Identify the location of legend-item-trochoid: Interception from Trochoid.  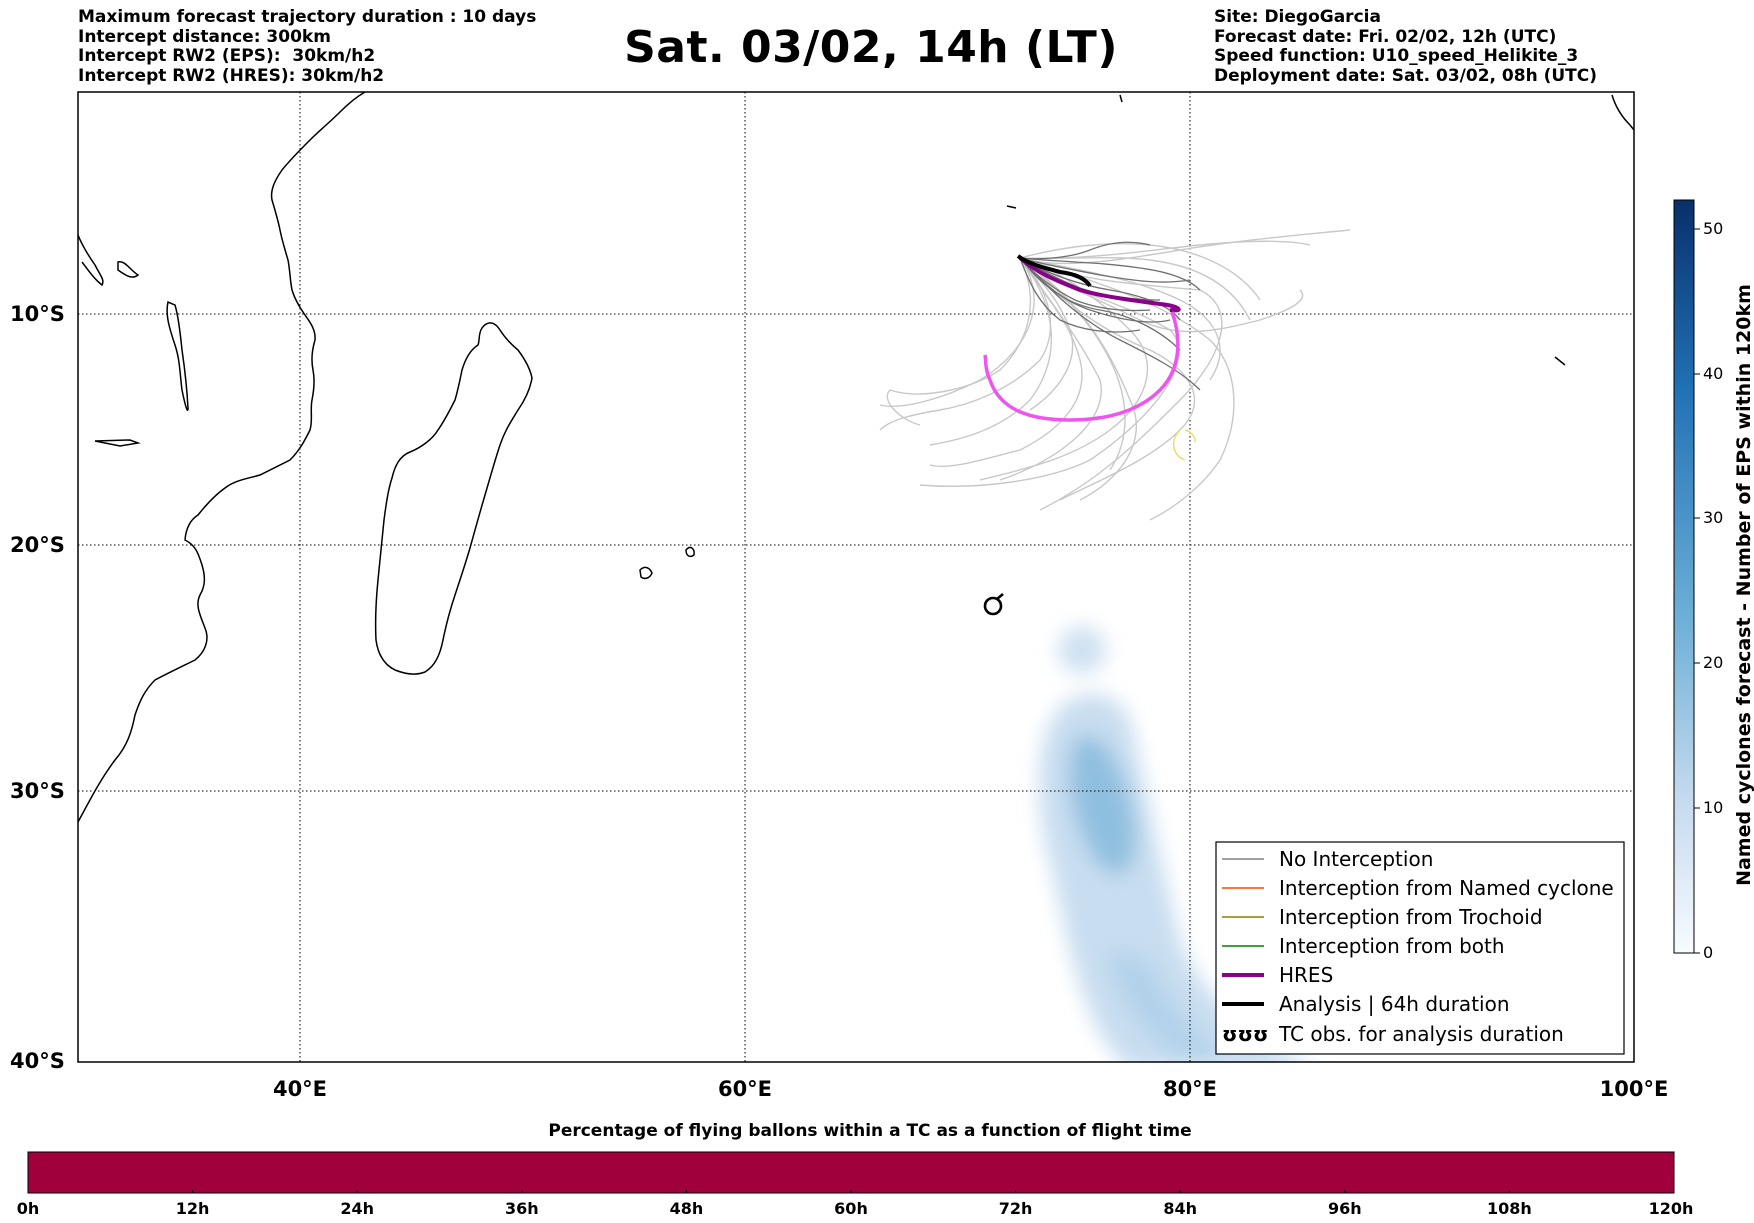
(1382, 917).